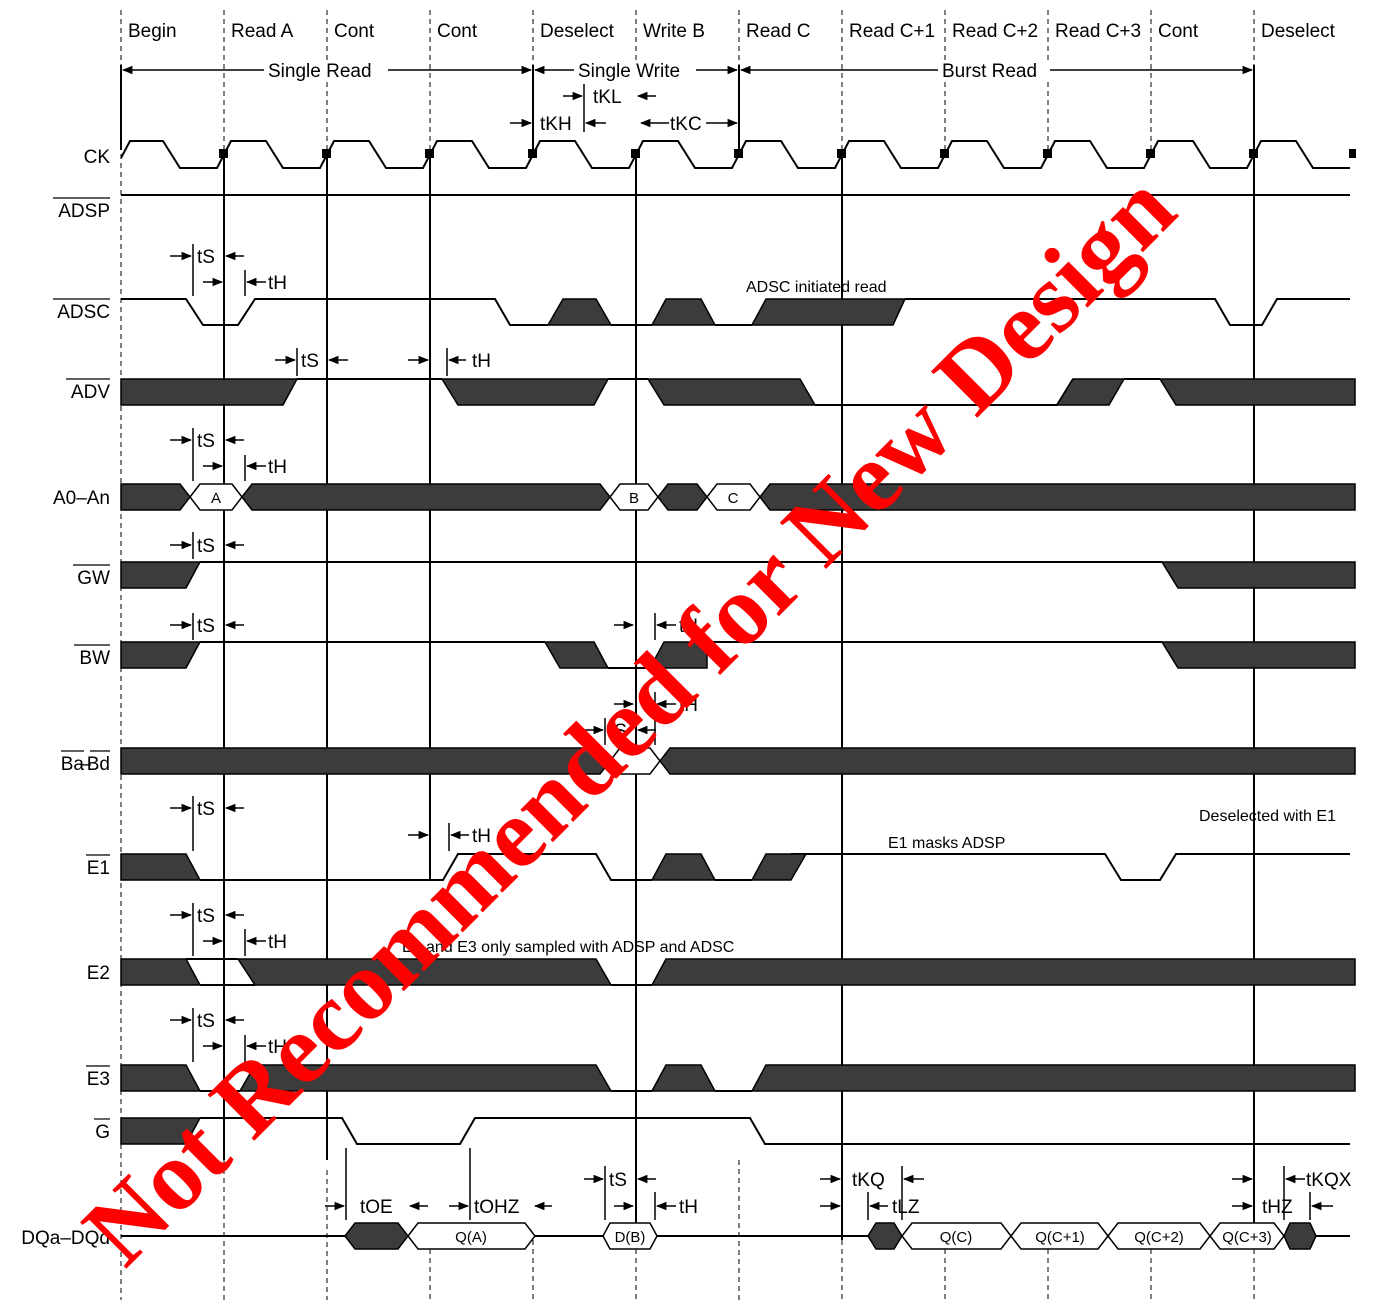 This screenshot has height=1301, width=1375. What do you see at coordinates (1247, 1237) in the screenshot?
I see `dq-value-qc3: Q(C+3)` at bounding box center [1247, 1237].